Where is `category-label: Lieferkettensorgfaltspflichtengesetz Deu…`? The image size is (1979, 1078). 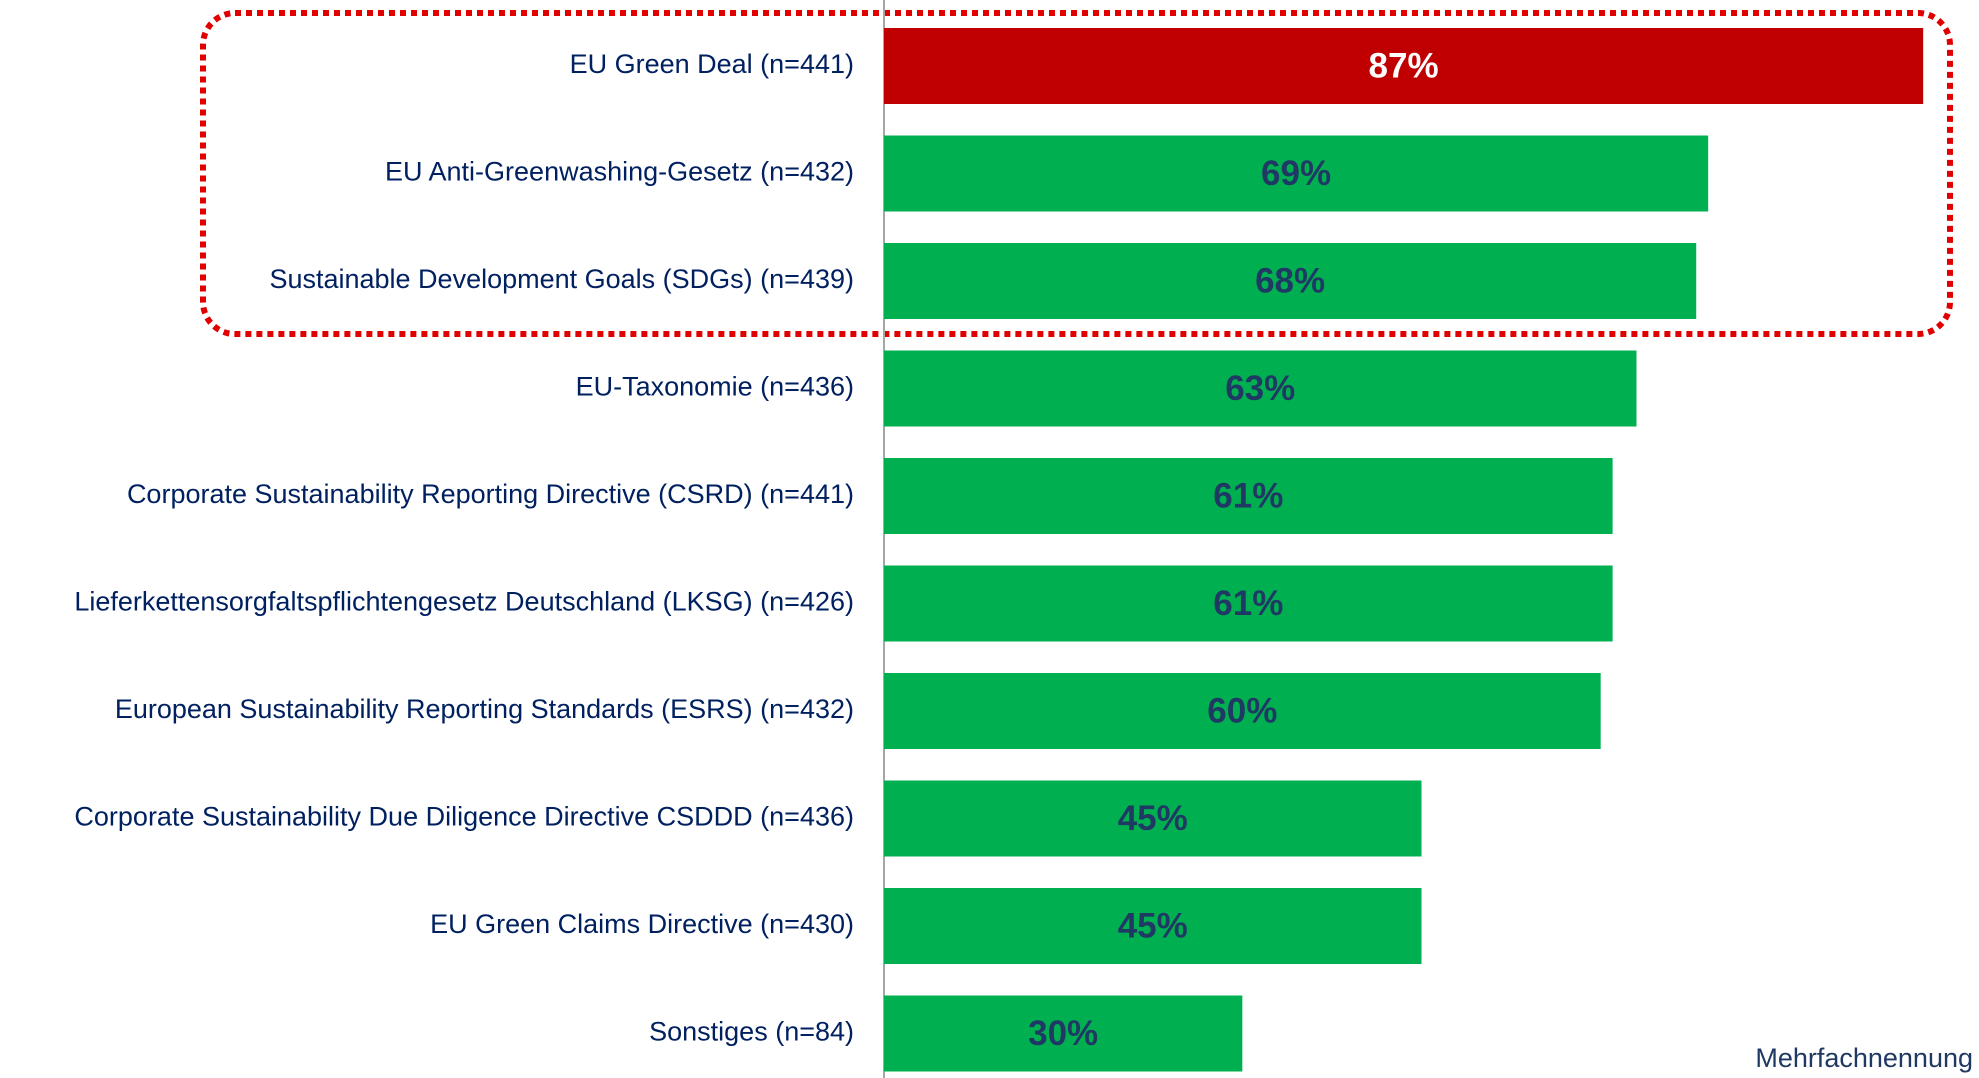
category-label: Lieferkettensorgfaltspflichtengesetz Deu… is located at coordinates (464, 602).